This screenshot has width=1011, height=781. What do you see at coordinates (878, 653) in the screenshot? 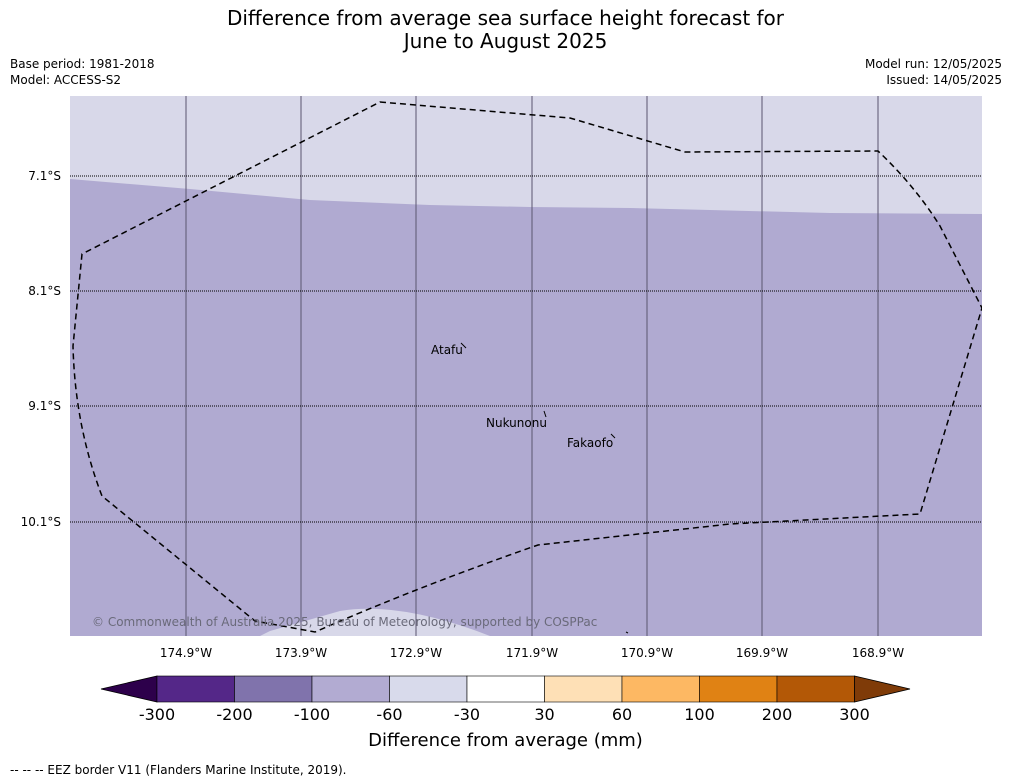
I see `lon-label-168-9w: 168.9°W` at bounding box center [878, 653].